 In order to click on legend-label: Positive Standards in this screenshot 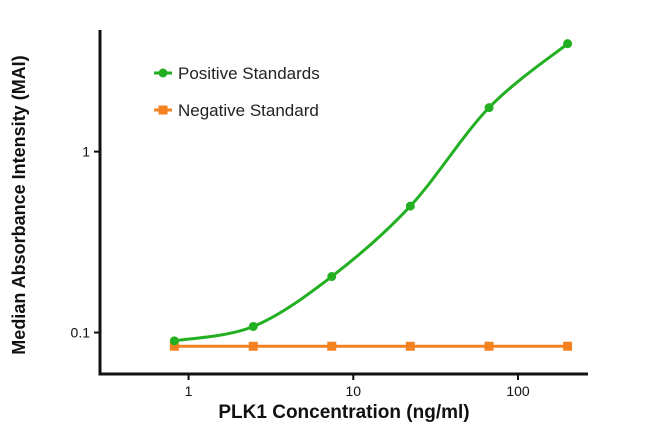, I will do `click(249, 73)`.